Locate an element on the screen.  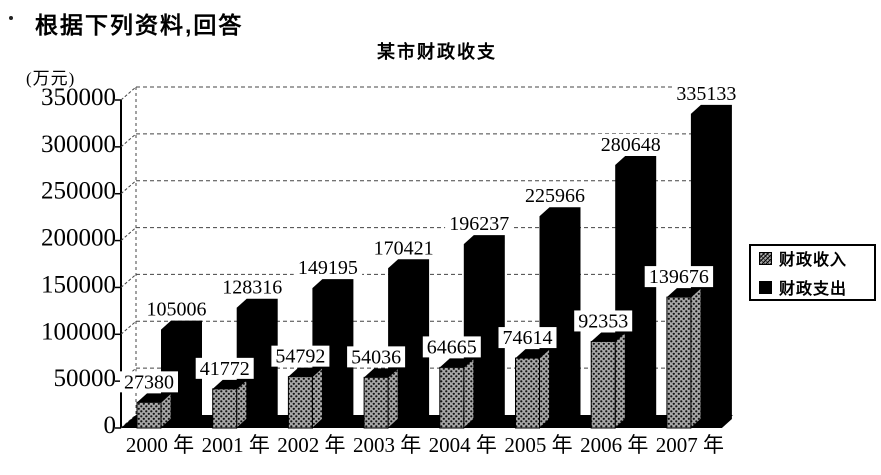
y-tick-label-200000: 200000 is located at coordinates (78, 238).